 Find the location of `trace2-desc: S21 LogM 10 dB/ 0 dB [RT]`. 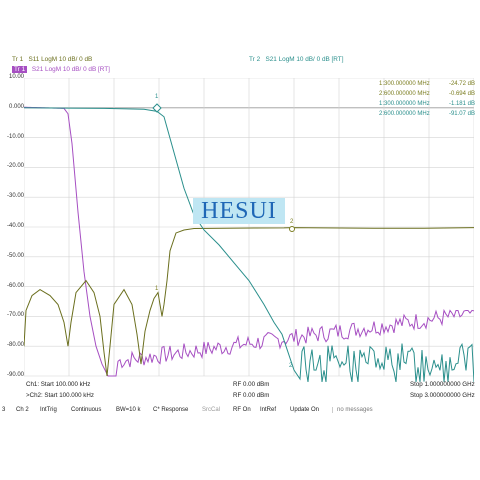

trace2-desc: S21 LogM 10 dB/ 0 dB [RT] is located at coordinates (304, 59).